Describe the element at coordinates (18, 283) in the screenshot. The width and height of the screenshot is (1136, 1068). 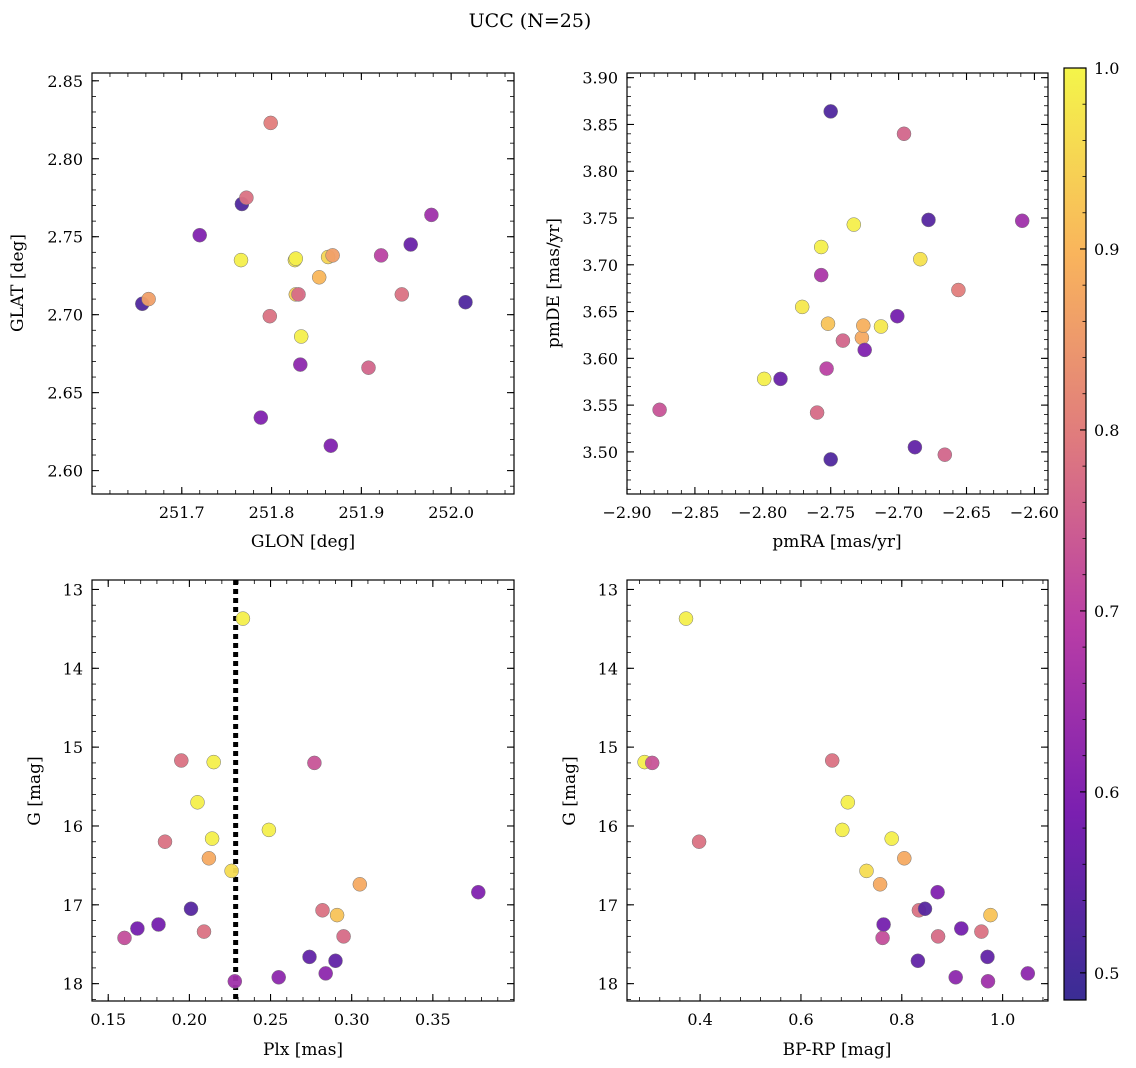
I see `y-axis-label: GLAT [deg]` at that location.